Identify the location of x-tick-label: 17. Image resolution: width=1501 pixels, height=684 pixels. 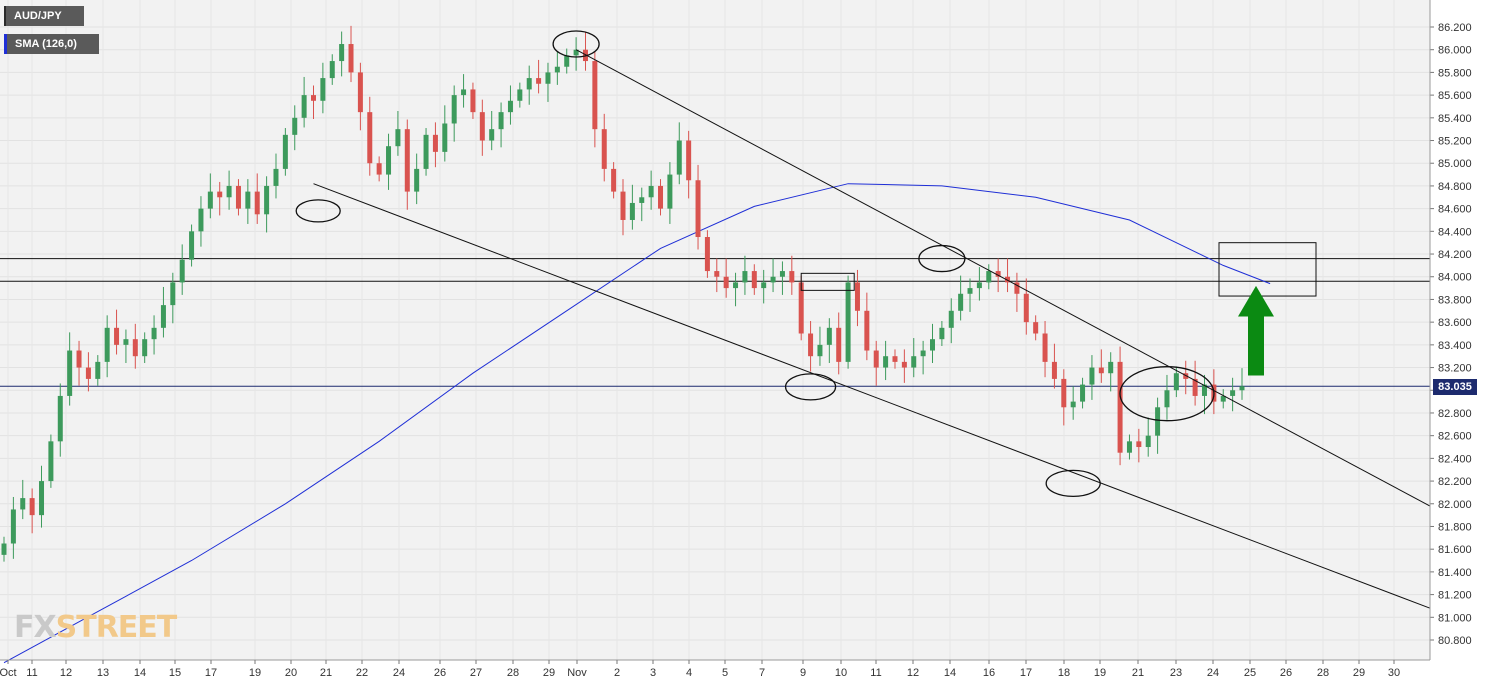
(211, 673).